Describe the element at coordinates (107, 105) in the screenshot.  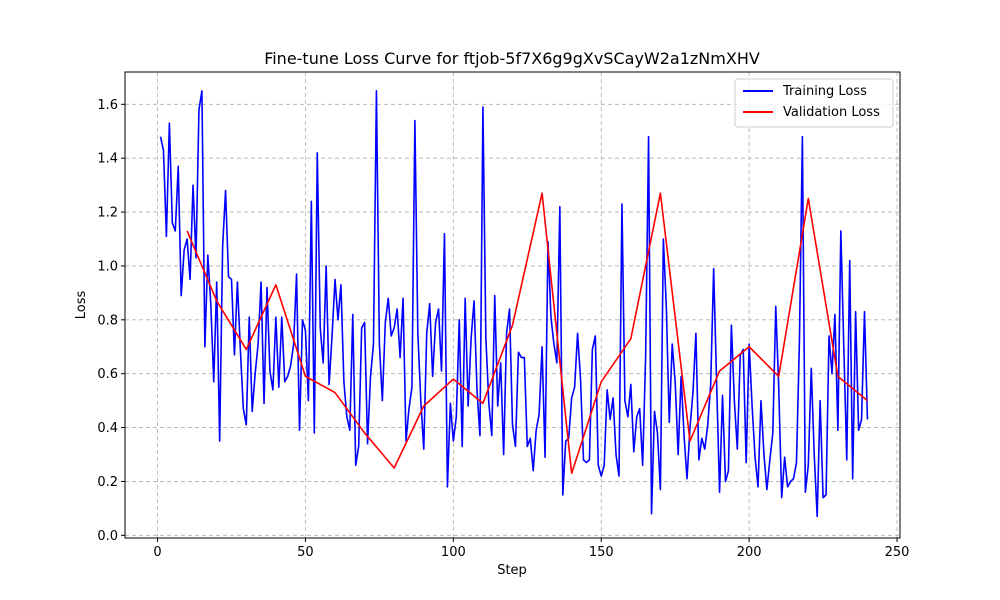
I see `y-tick-label: 1.6` at that location.